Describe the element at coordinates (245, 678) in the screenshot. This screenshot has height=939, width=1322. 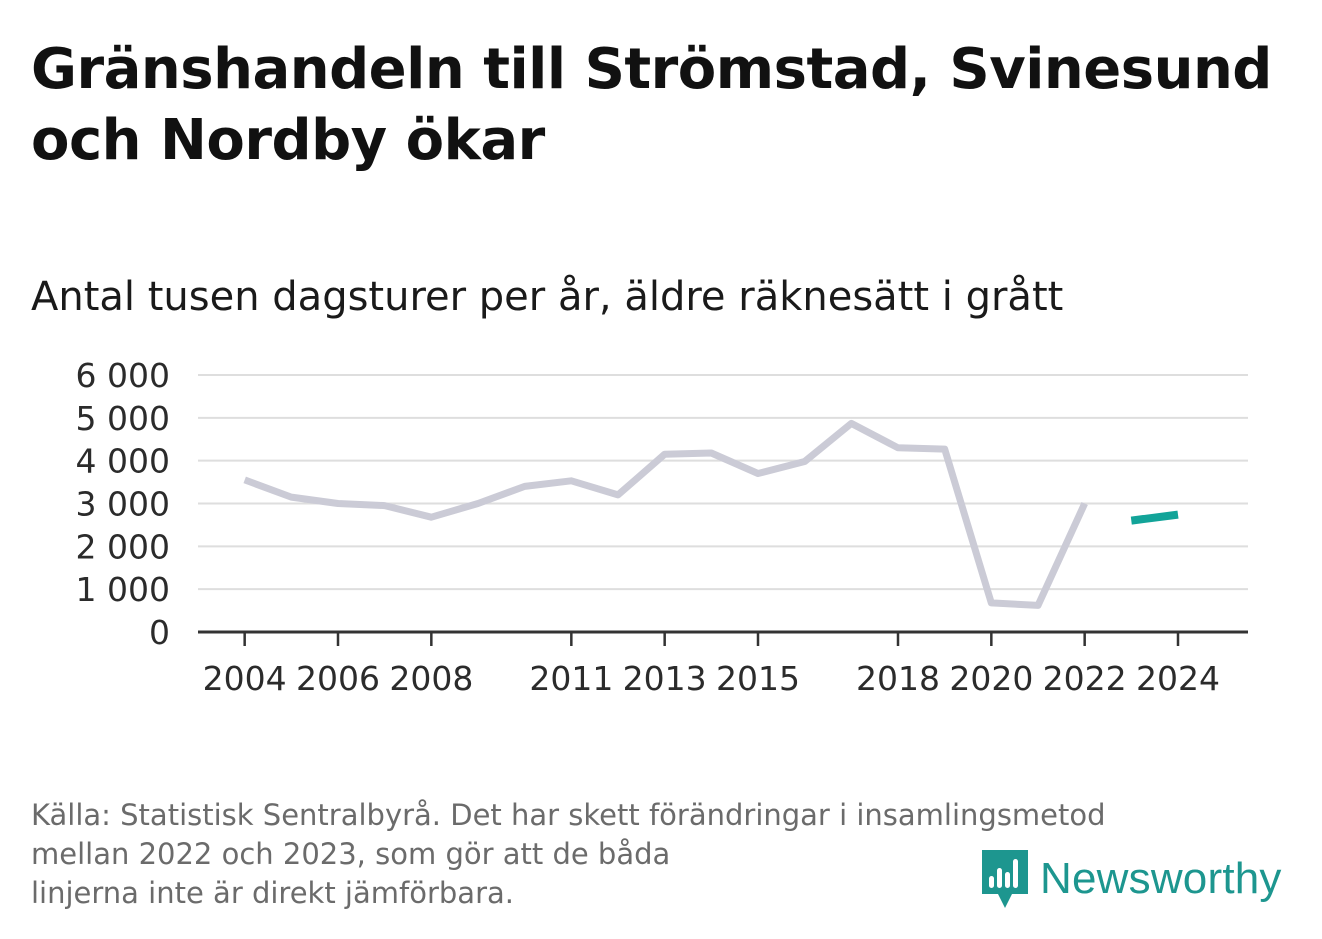
I see `x-tick-label: 2004` at that location.